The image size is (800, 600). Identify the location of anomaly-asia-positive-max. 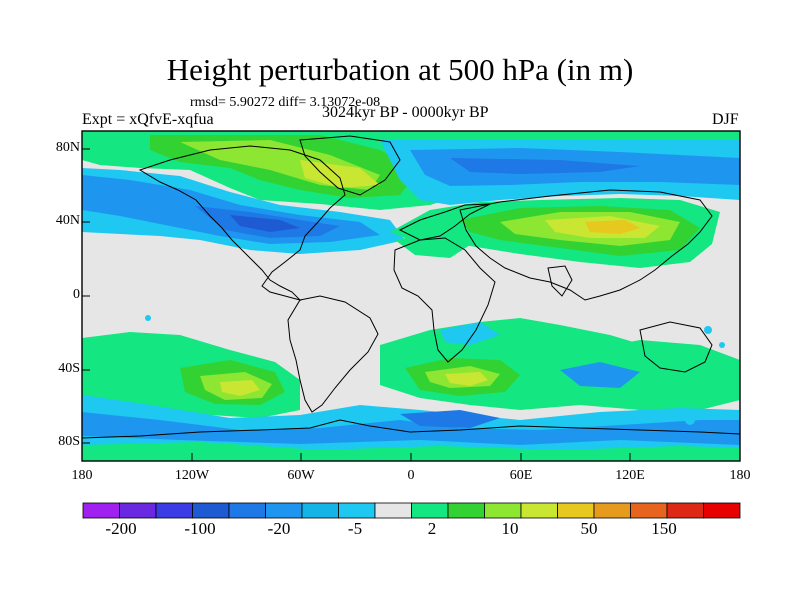
(612, 227).